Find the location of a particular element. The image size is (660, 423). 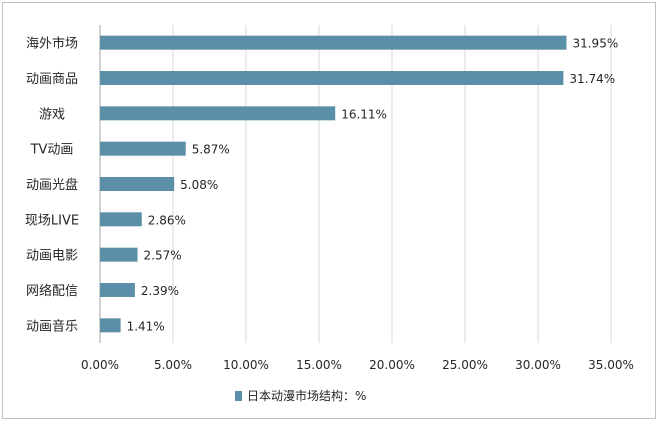

category-label: TV动画 is located at coordinates (52, 150).